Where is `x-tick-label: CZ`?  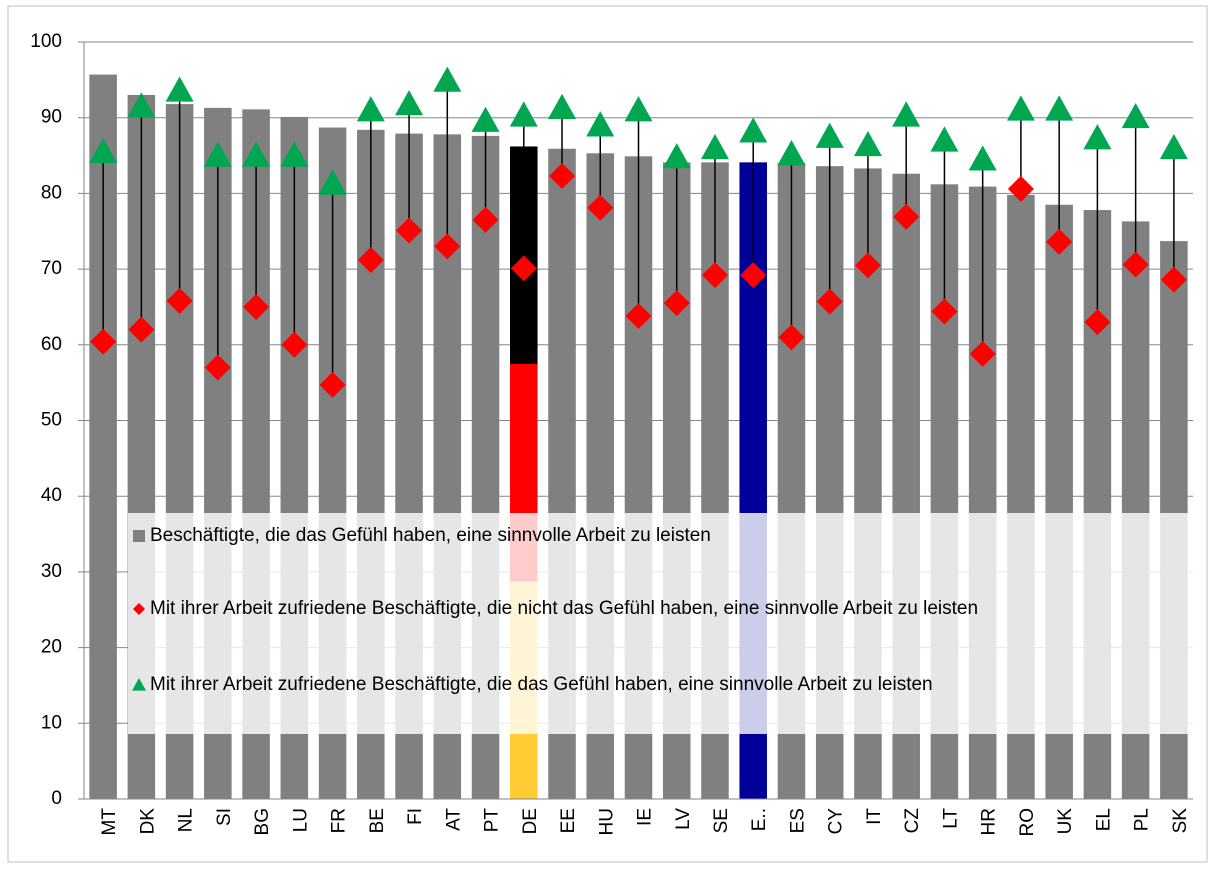
x-tick-label: CZ is located at coordinates (912, 821).